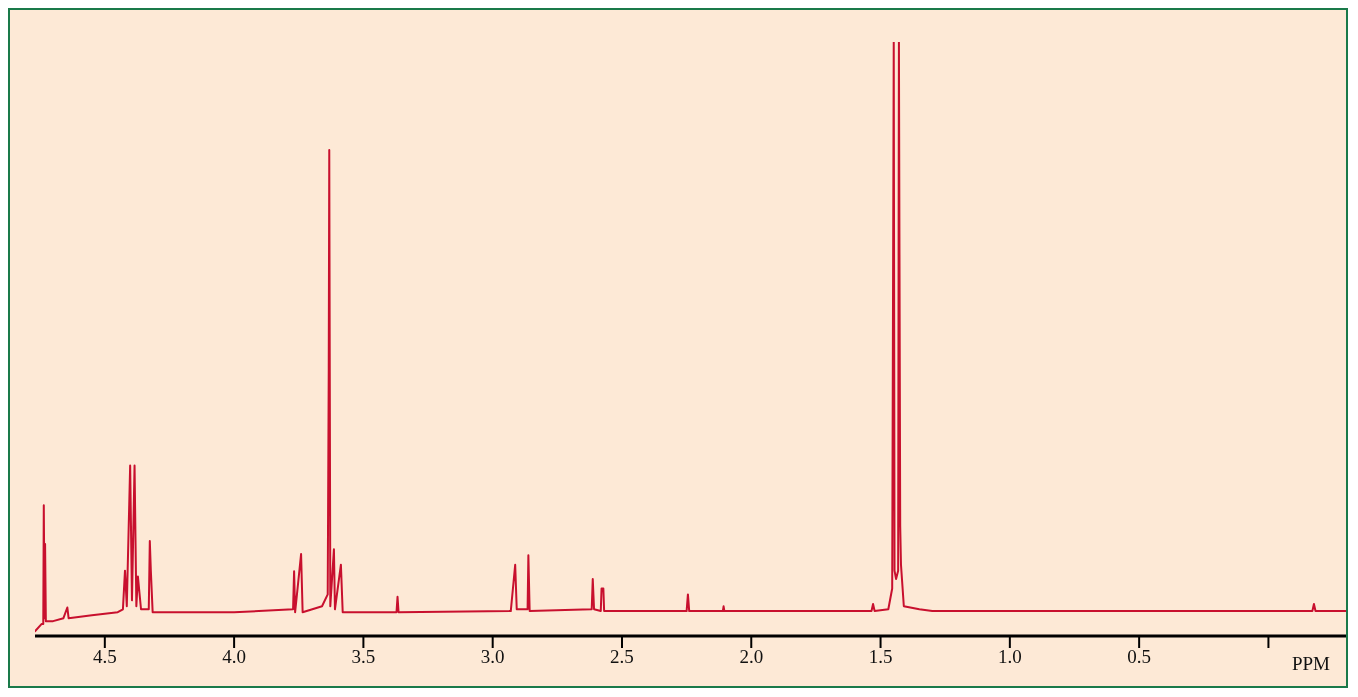 The width and height of the screenshot is (1358, 697). What do you see at coordinates (1311, 663) in the screenshot?
I see `x-axis-title: PPM` at bounding box center [1311, 663].